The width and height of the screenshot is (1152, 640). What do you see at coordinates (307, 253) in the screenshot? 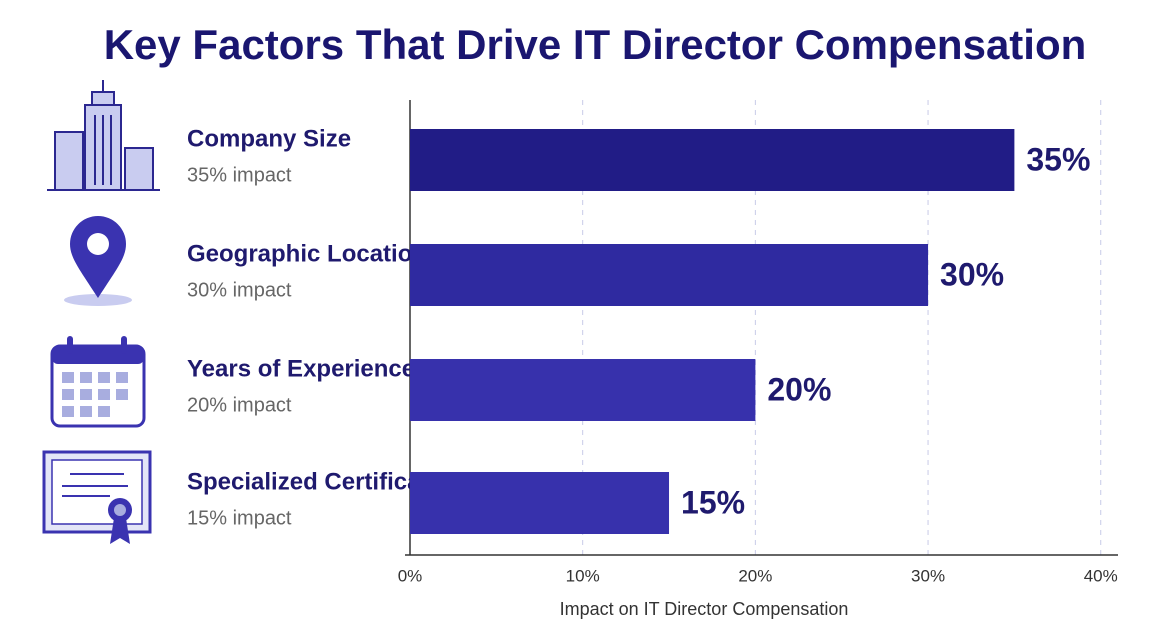
I see `category-label: Geographic Location` at bounding box center [307, 253].